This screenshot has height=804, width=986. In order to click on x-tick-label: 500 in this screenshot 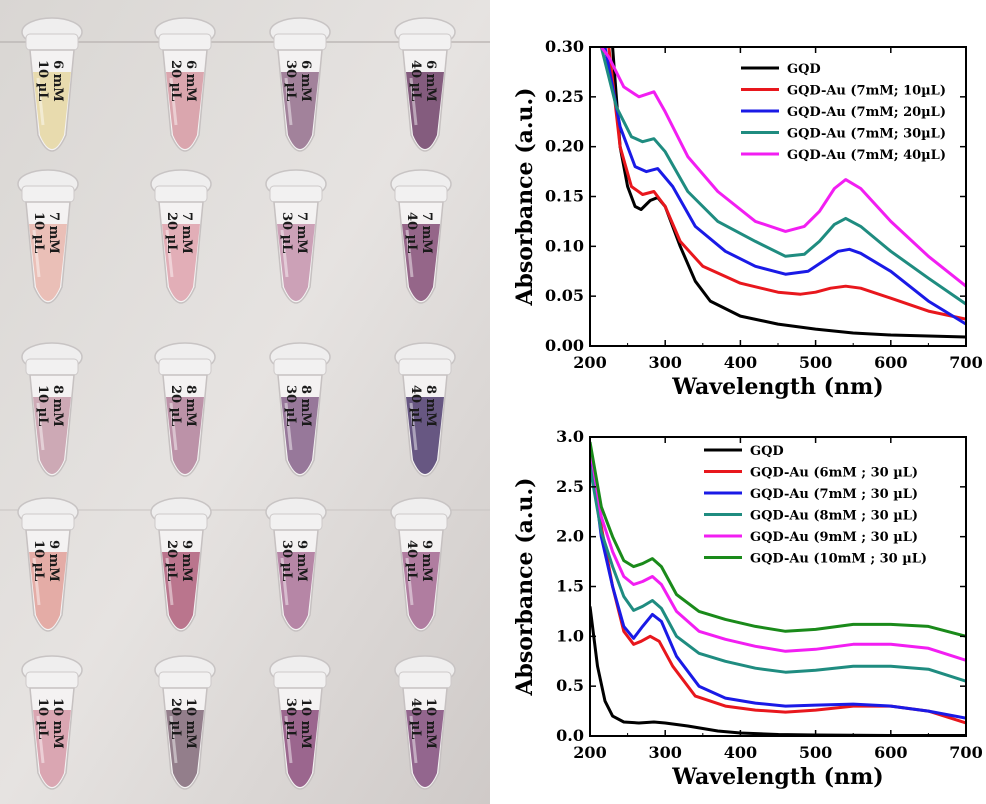, I will do `click(815, 752)`.